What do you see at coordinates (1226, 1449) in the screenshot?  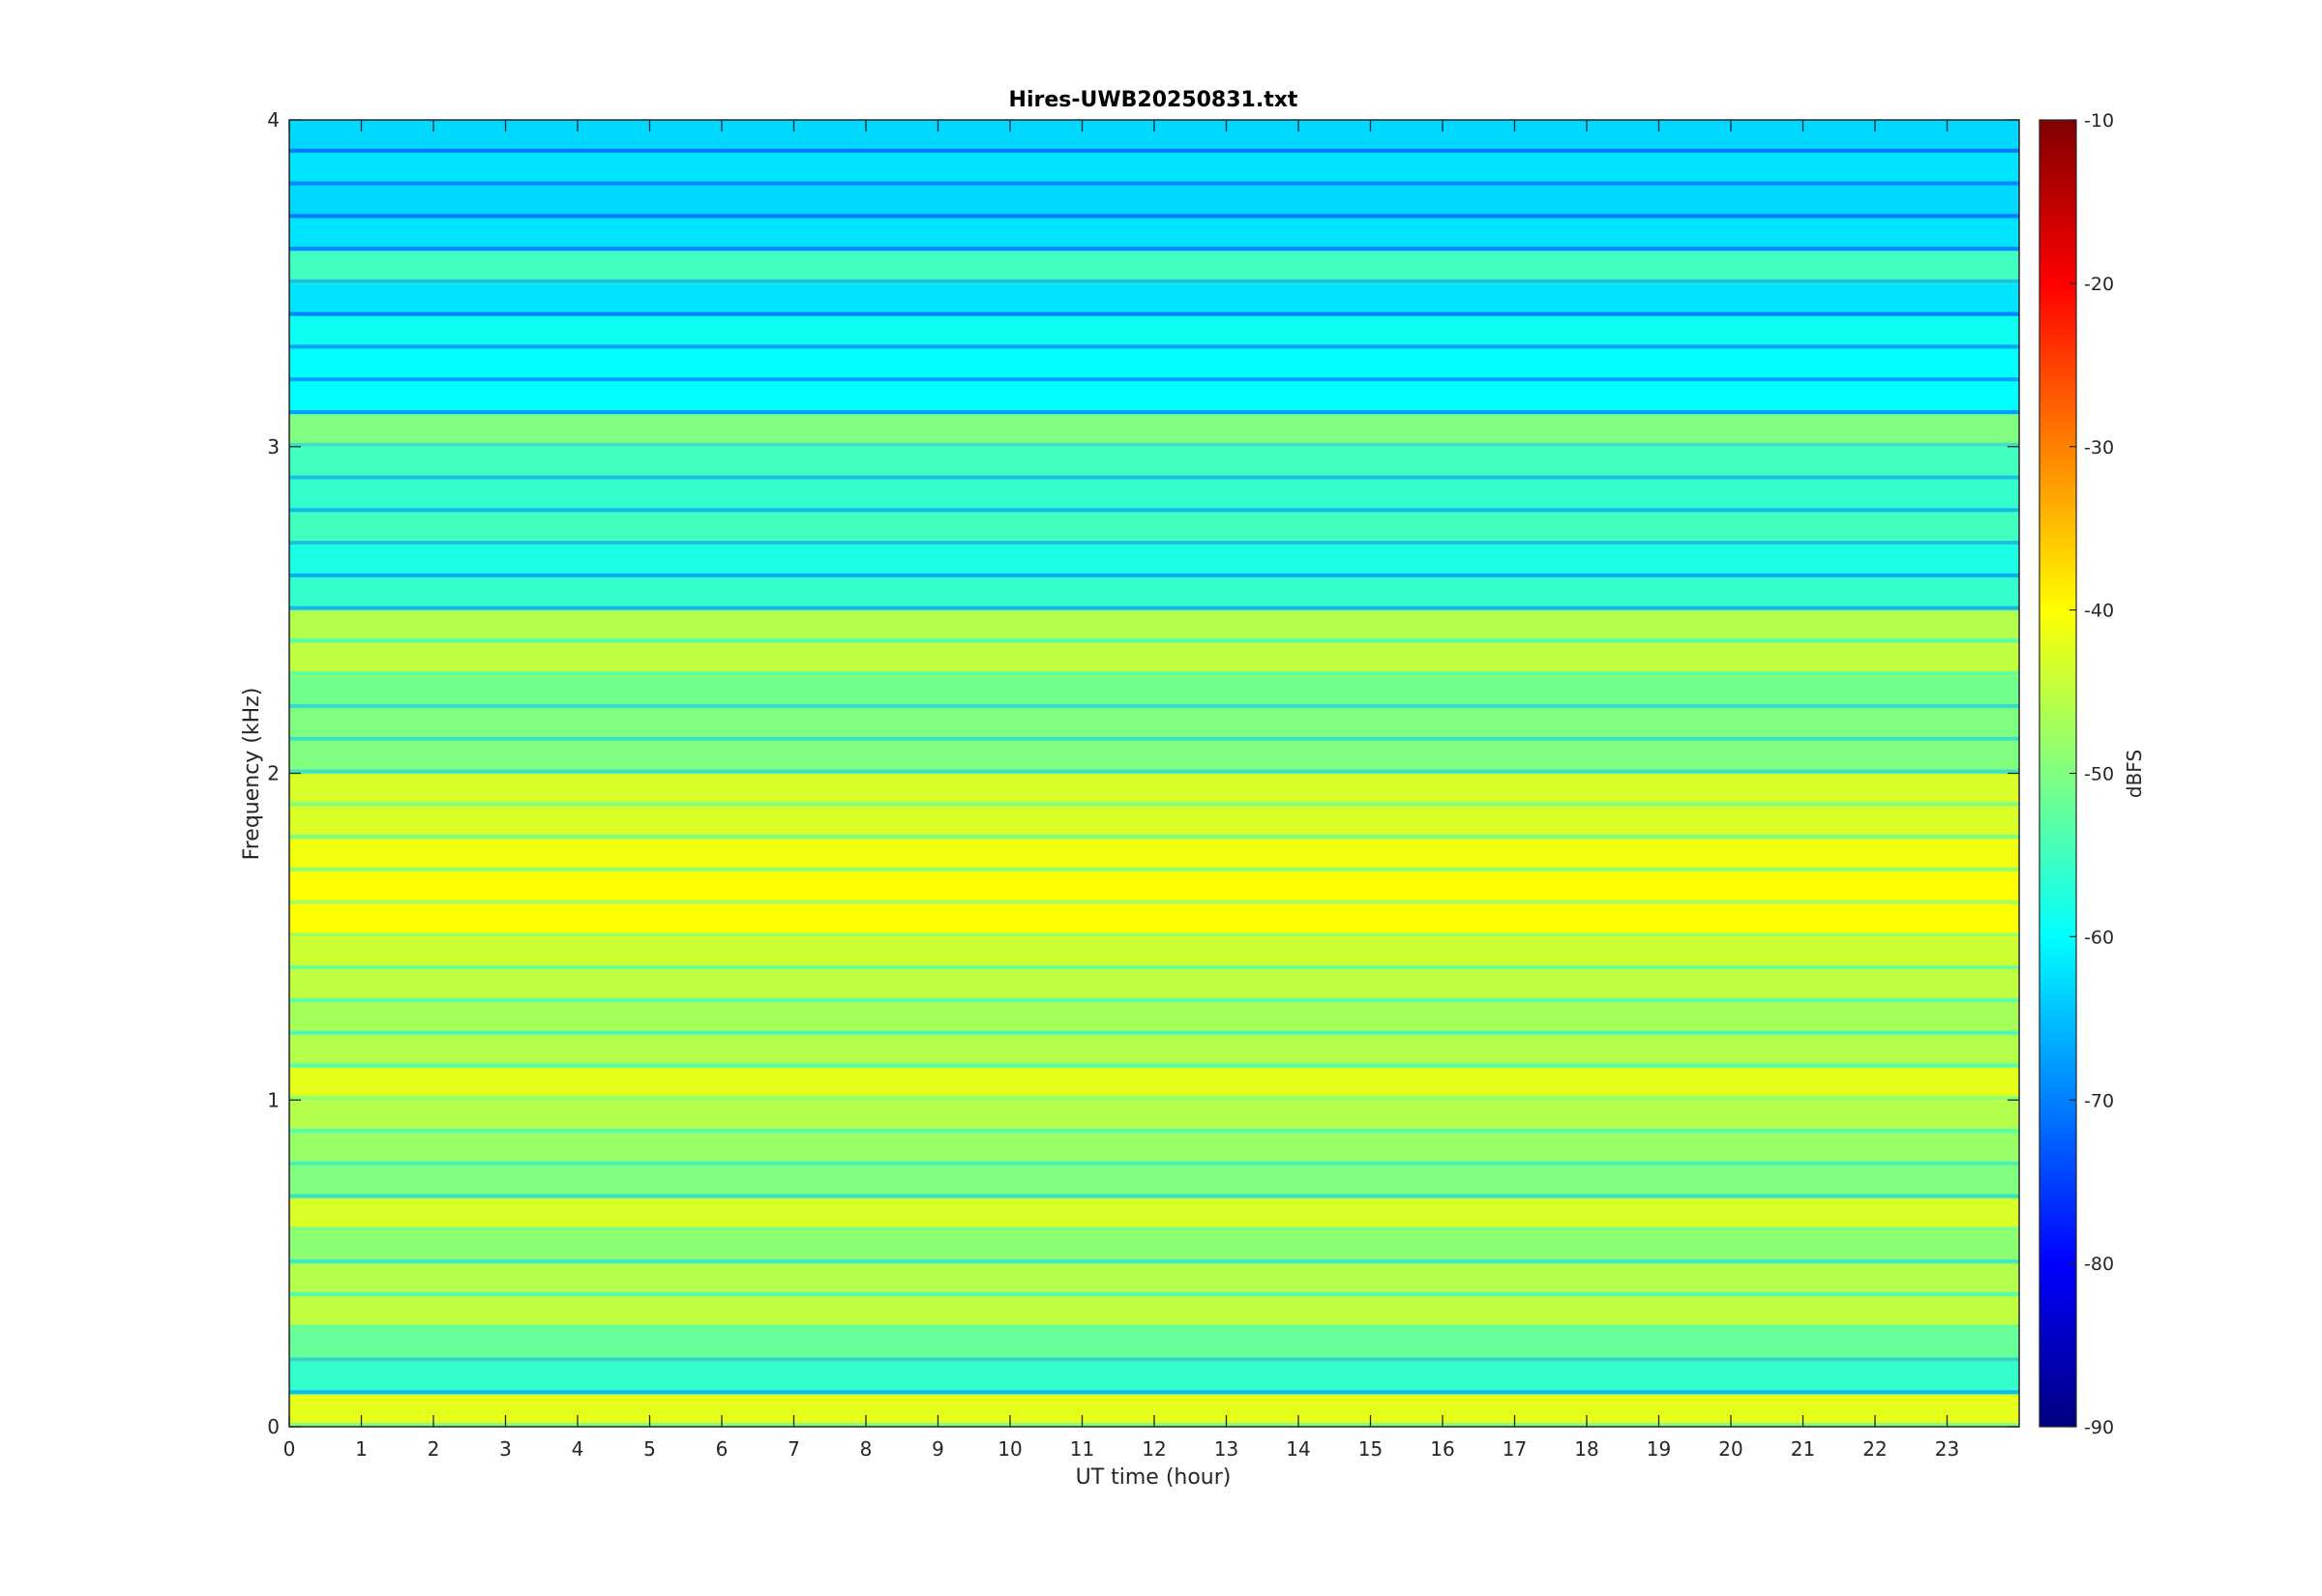 I see `x-tick-label: 13` at bounding box center [1226, 1449].